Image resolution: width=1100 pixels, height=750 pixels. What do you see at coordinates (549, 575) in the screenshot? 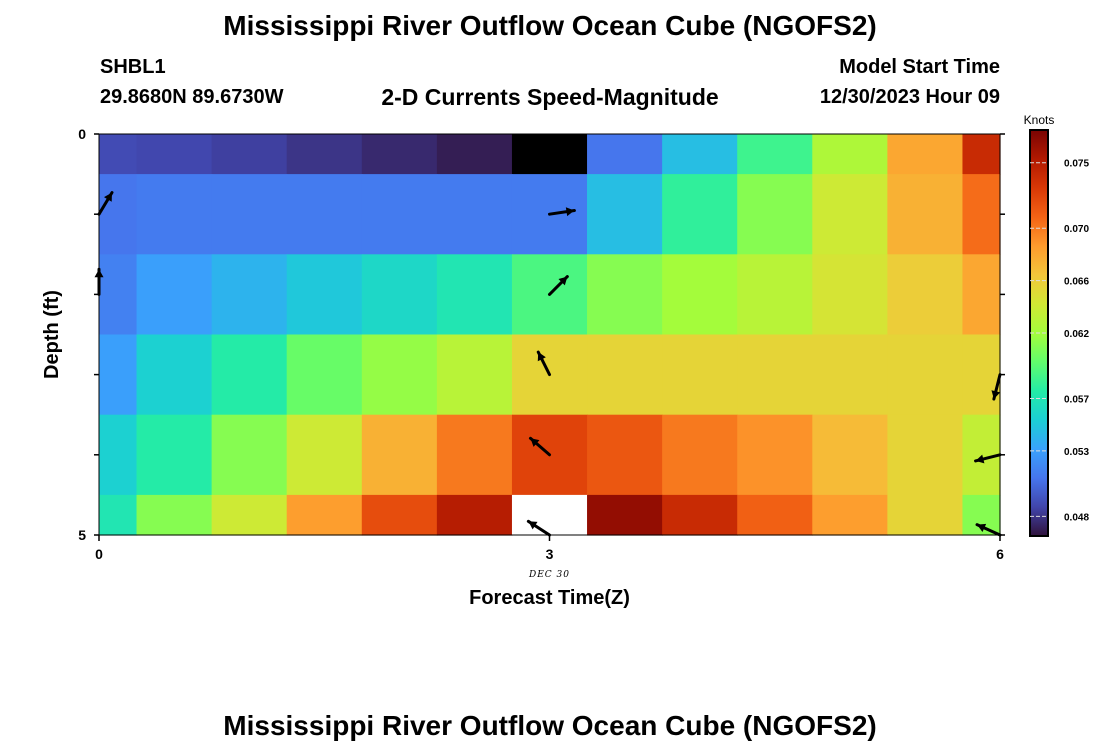
I see `date-sublabel: DEC 30` at bounding box center [549, 575].